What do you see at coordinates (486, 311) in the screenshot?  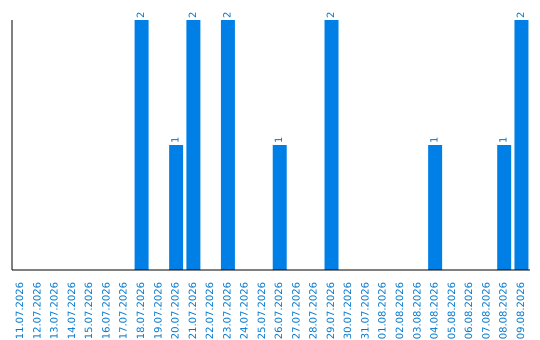 I see `x-tick-label: 07.08.2026` at bounding box center [486, 311].